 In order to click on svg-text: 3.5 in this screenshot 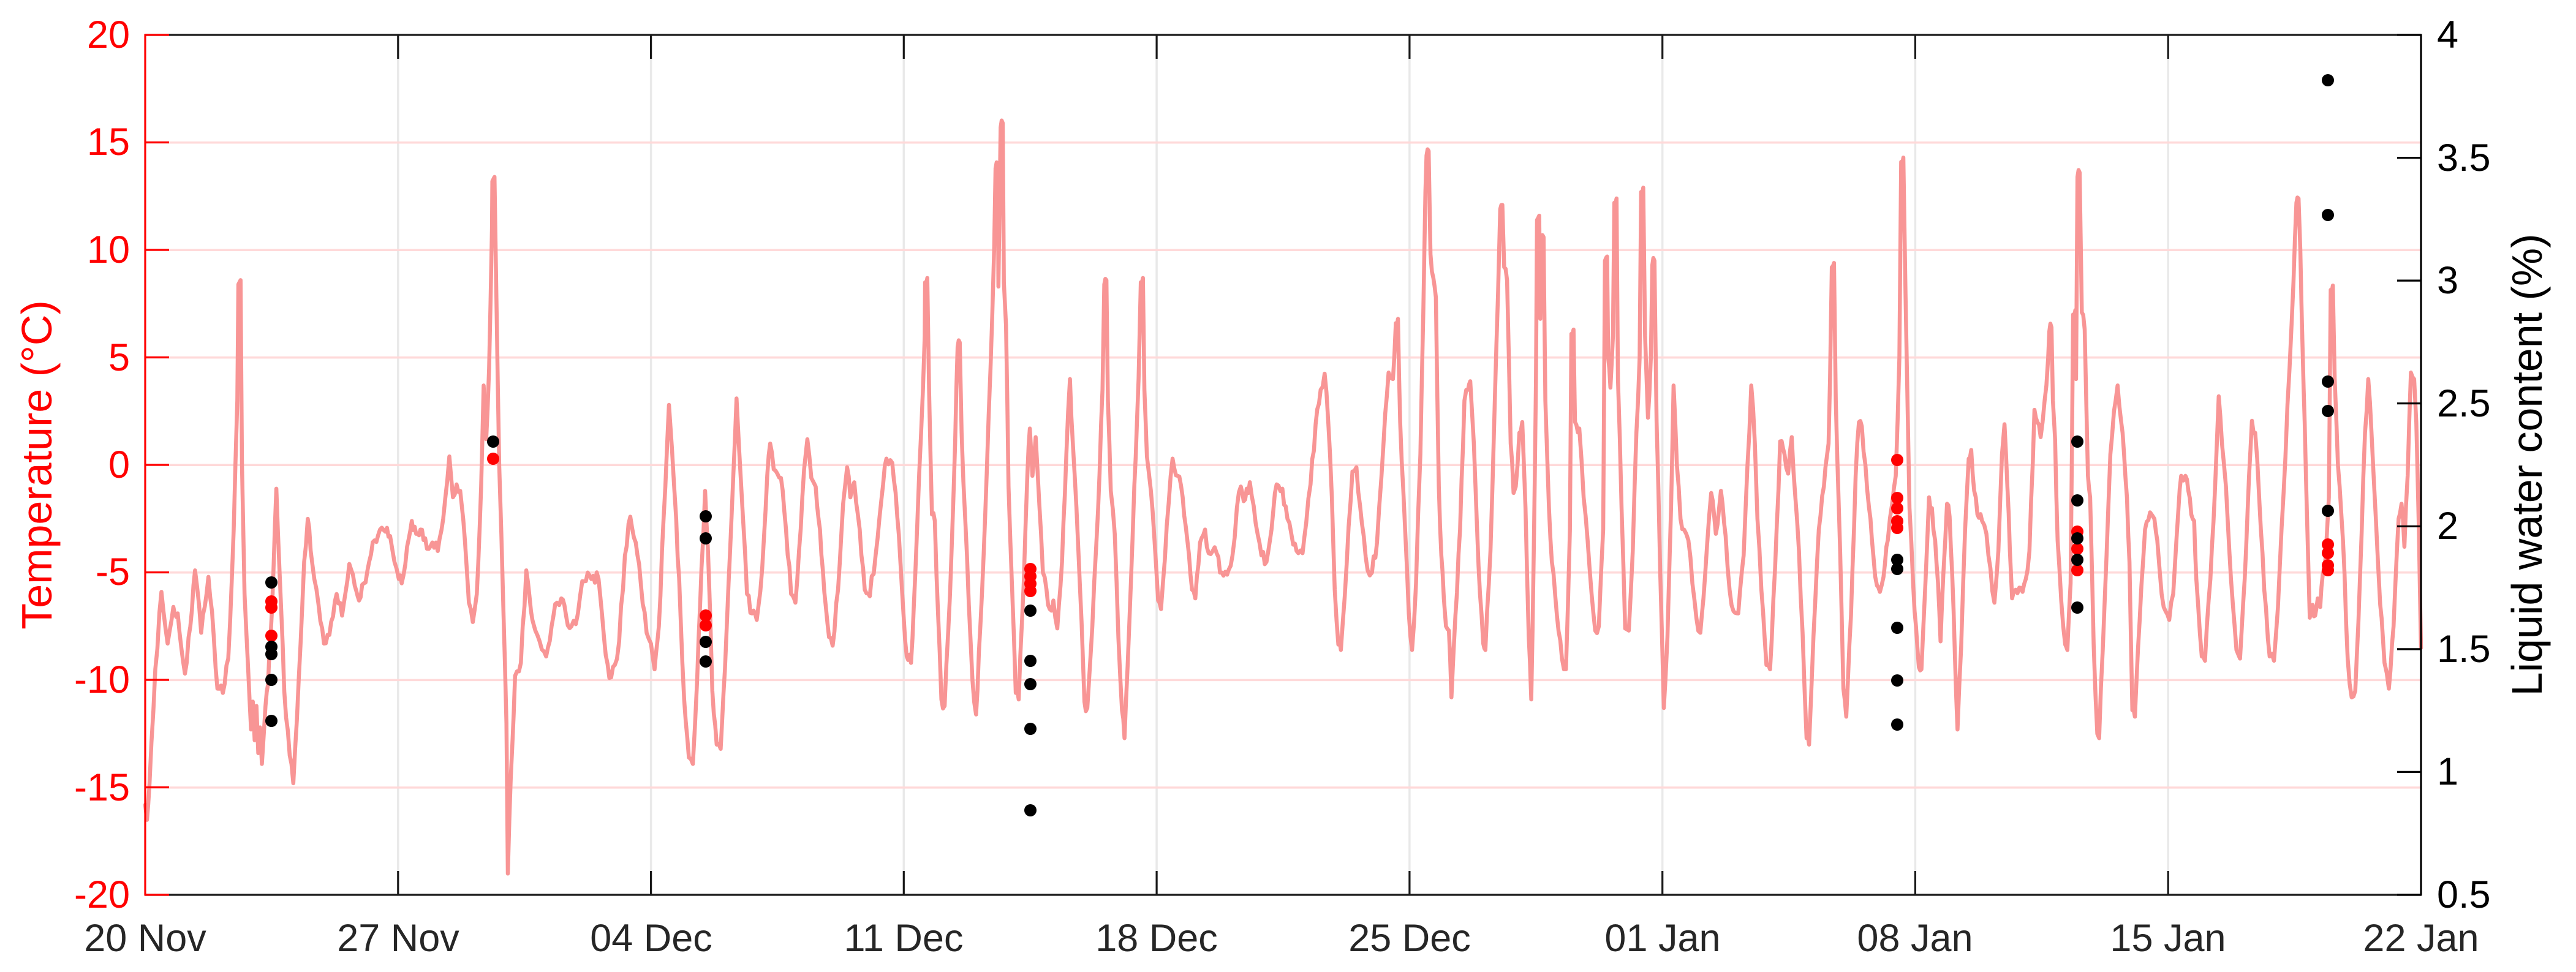, I will do `click(2464, 158)`.